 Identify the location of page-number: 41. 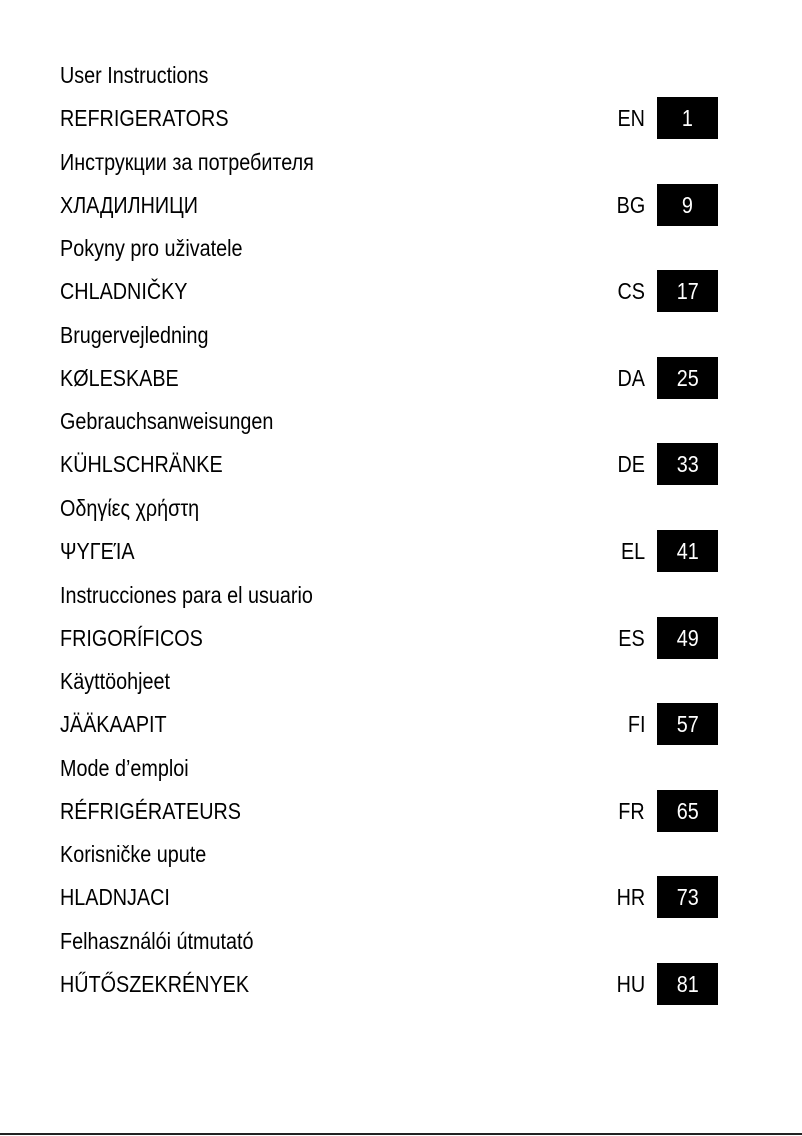
(687, 551).